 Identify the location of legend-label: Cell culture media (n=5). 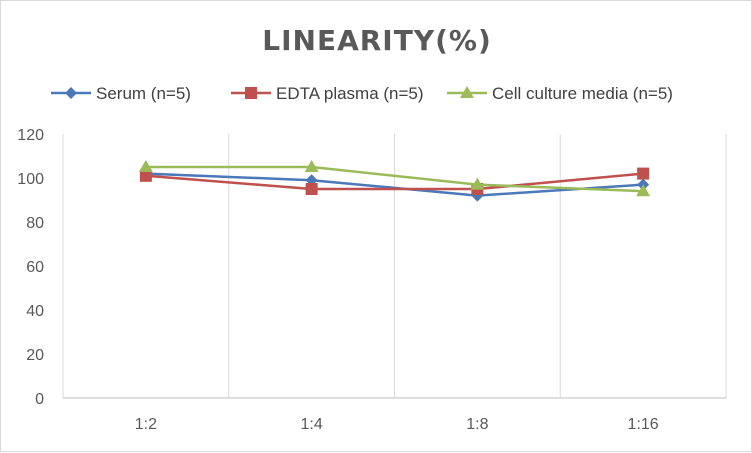
(582, 93).